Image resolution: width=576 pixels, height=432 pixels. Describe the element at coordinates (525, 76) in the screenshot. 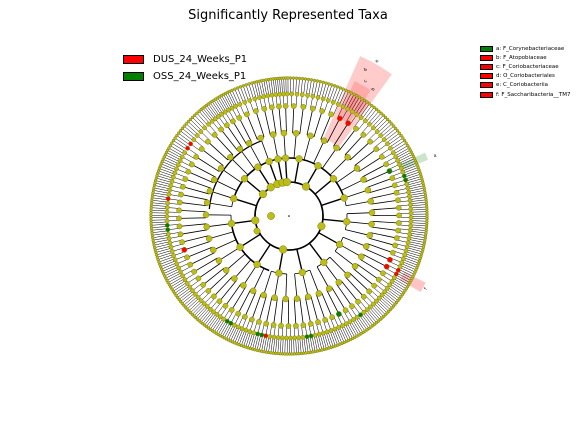

I see `clade-legend-entry: d: O_Coriobacteriales` at that location.